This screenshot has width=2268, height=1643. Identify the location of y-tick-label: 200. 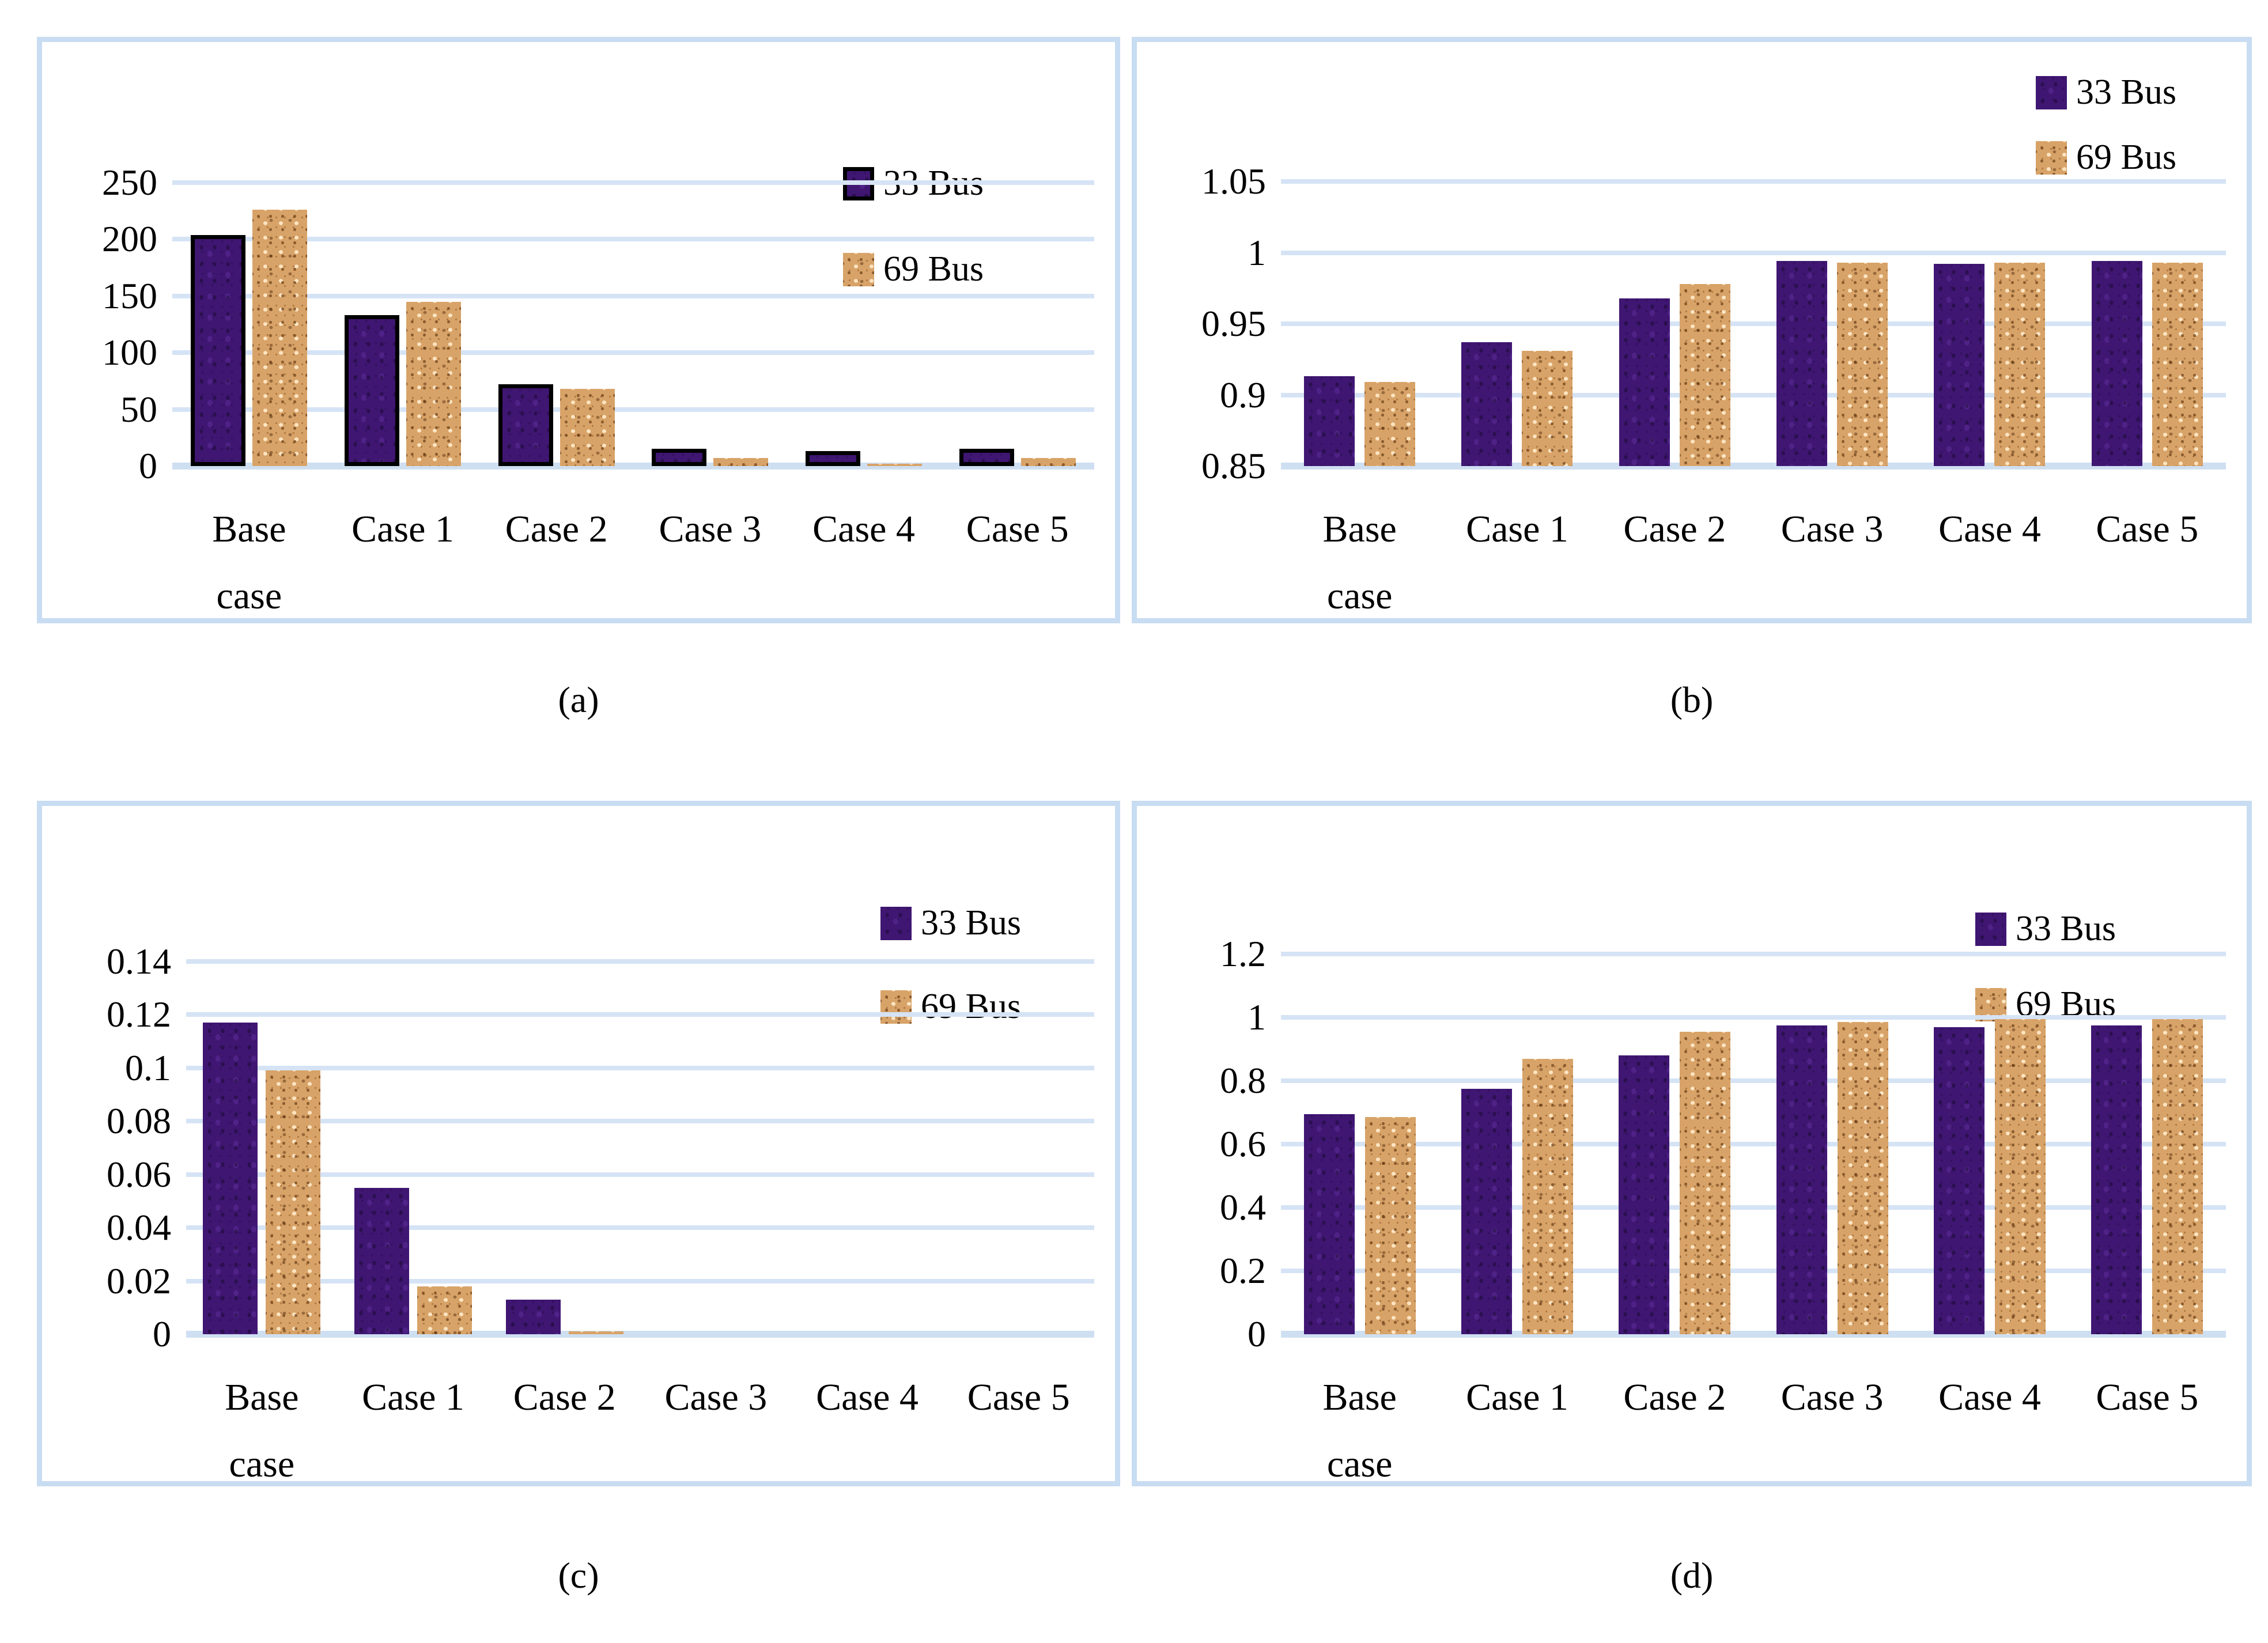
(129, 239).